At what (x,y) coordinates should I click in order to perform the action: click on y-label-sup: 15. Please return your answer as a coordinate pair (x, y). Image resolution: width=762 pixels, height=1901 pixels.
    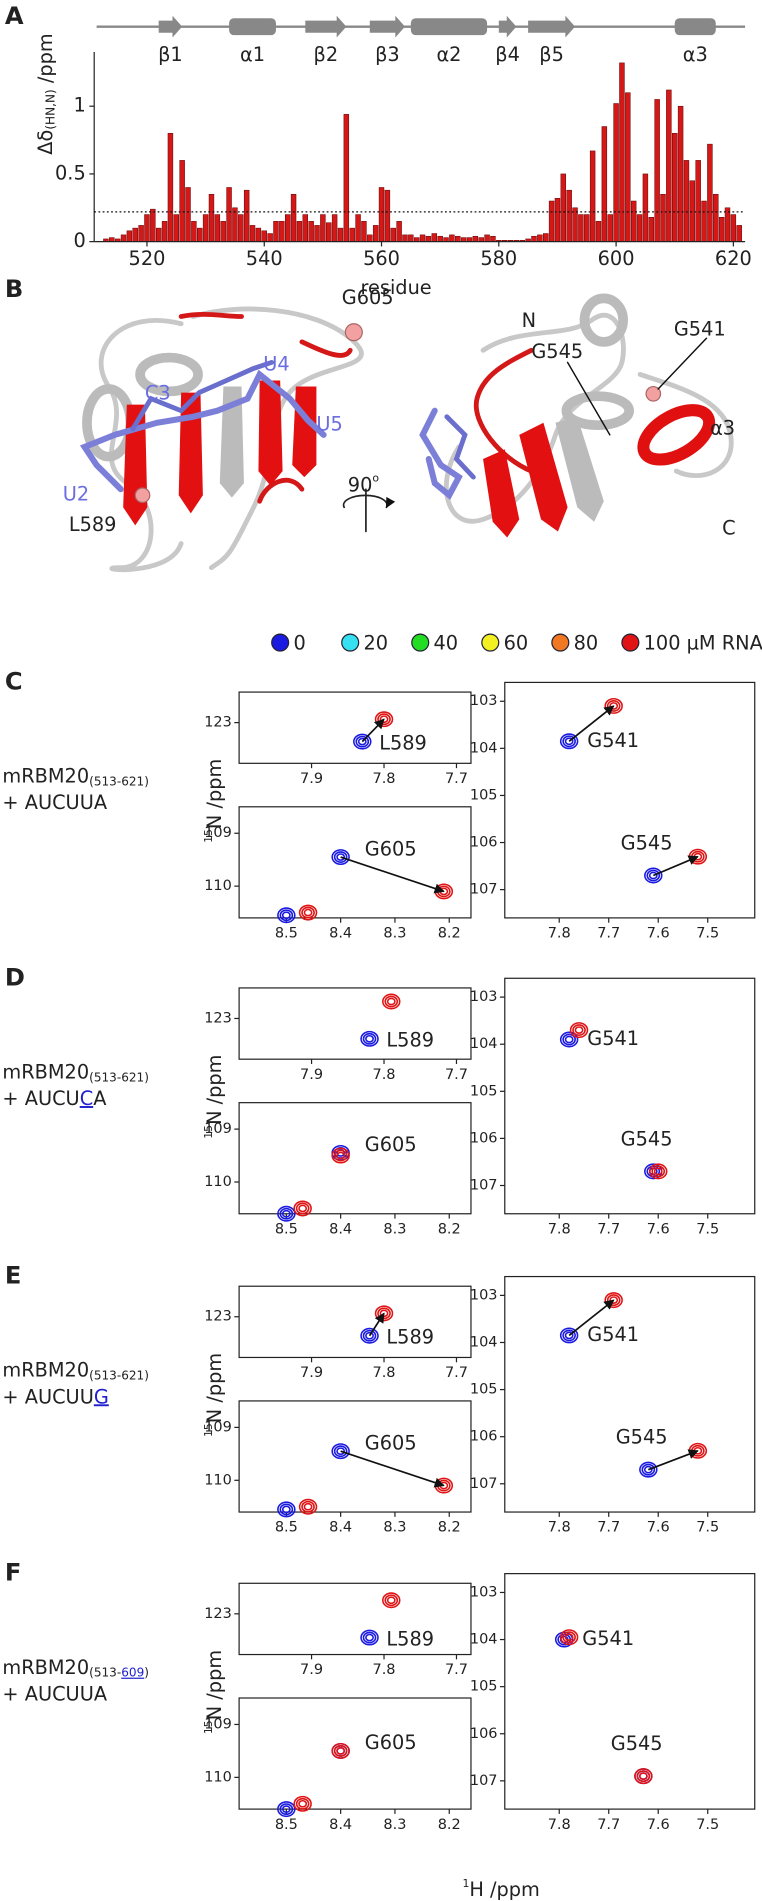
    Looking at the image, I should click on (208, 836).